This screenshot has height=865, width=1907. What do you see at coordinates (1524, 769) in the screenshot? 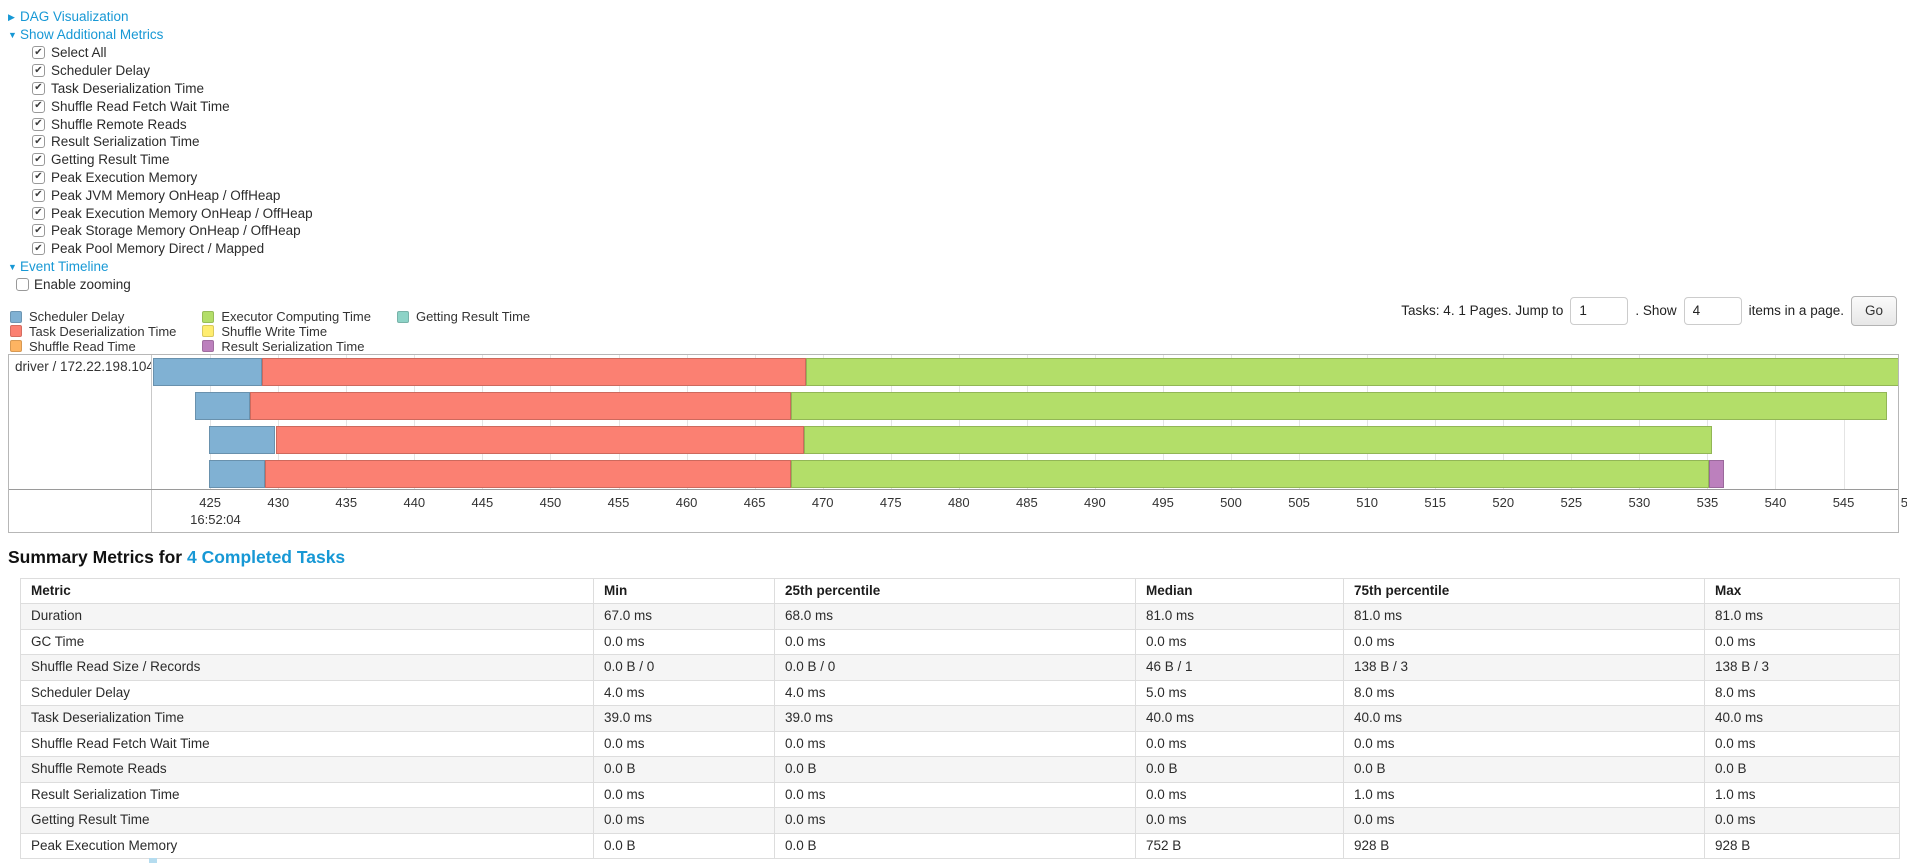
I see `metric-value-cell: 0.0 B` at bounding box center [1524, 769].